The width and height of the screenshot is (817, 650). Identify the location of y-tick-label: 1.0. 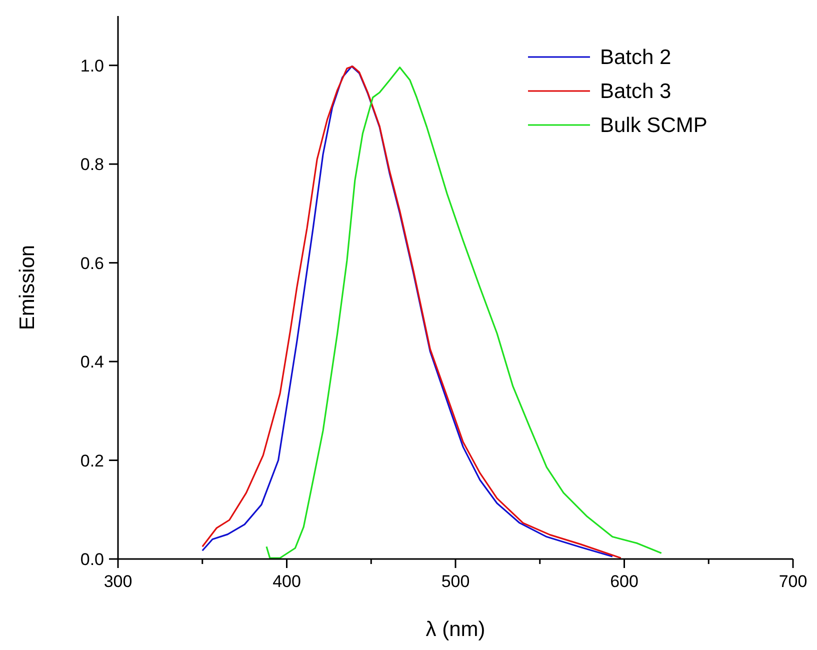
(92, 66).